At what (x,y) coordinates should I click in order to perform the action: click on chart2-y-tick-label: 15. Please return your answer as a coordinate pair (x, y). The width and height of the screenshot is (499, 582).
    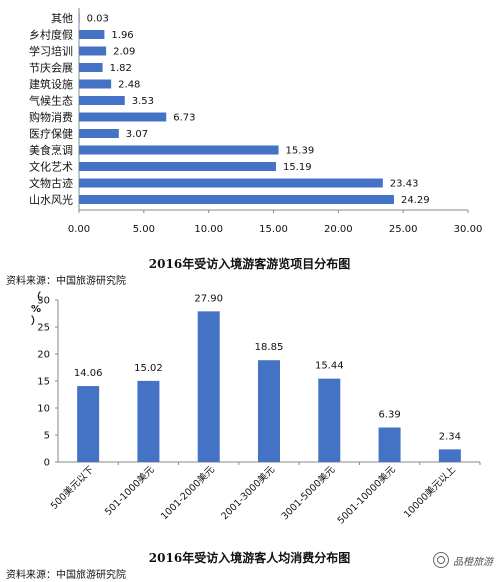
    Looking at the image, I should click on (43, 382).